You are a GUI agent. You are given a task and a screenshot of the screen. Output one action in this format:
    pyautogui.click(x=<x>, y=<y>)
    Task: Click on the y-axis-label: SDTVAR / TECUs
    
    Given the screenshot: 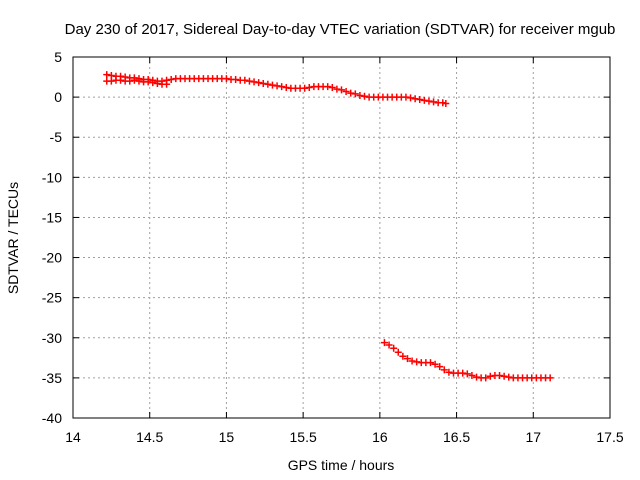 What is the action you would take?
    pyautogui.click(x=13, y=238)
    